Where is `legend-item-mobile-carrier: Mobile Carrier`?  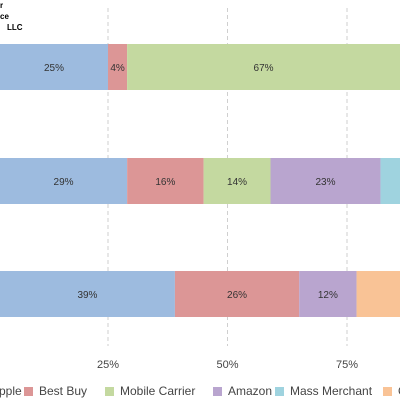
legend-item-mobile-carrier: Mobile Carrier is located at coordinates (150, 391).